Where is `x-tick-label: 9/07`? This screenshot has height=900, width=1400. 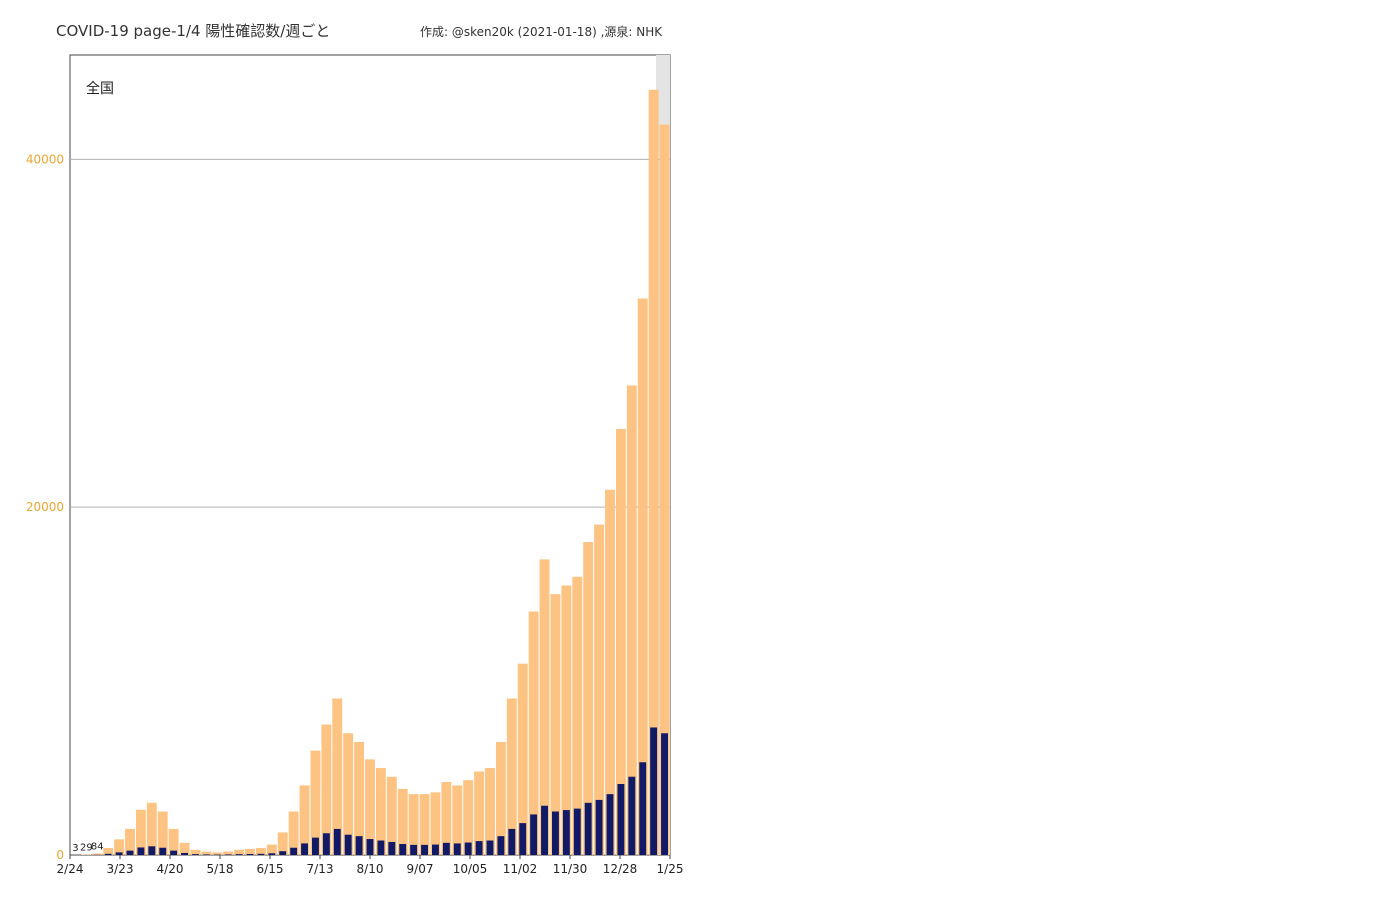
x-tick-label: 9/07 is located at coordinates (420, 869).